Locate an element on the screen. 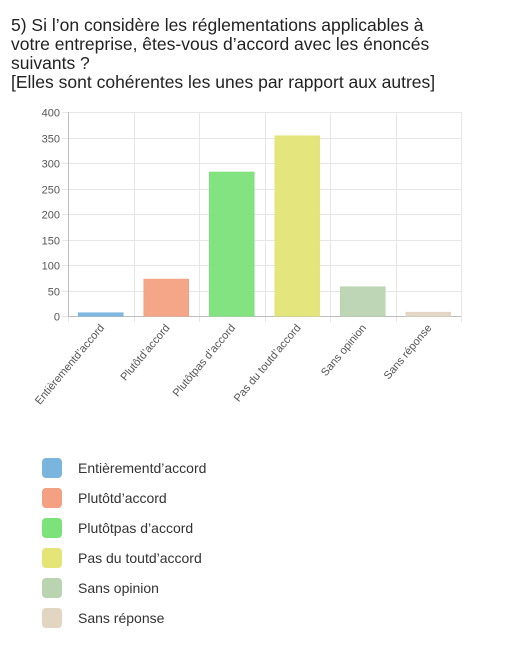 This screenshot has width=506, height=655. legend-label: Pas du toutd’accord is located at coordinates (140, 558).